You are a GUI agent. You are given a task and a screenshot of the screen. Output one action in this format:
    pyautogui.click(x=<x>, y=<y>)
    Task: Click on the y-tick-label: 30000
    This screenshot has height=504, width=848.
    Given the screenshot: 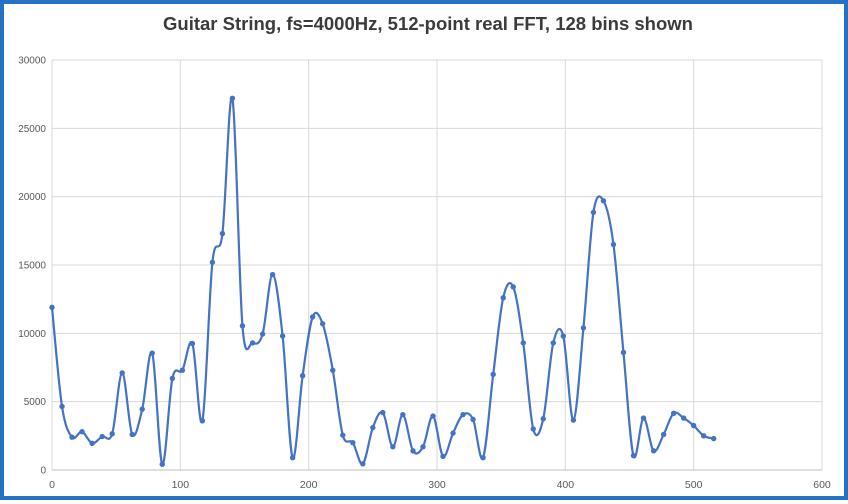 What is the action you would take?
    pyautogui.click(x=32, y=61)
    